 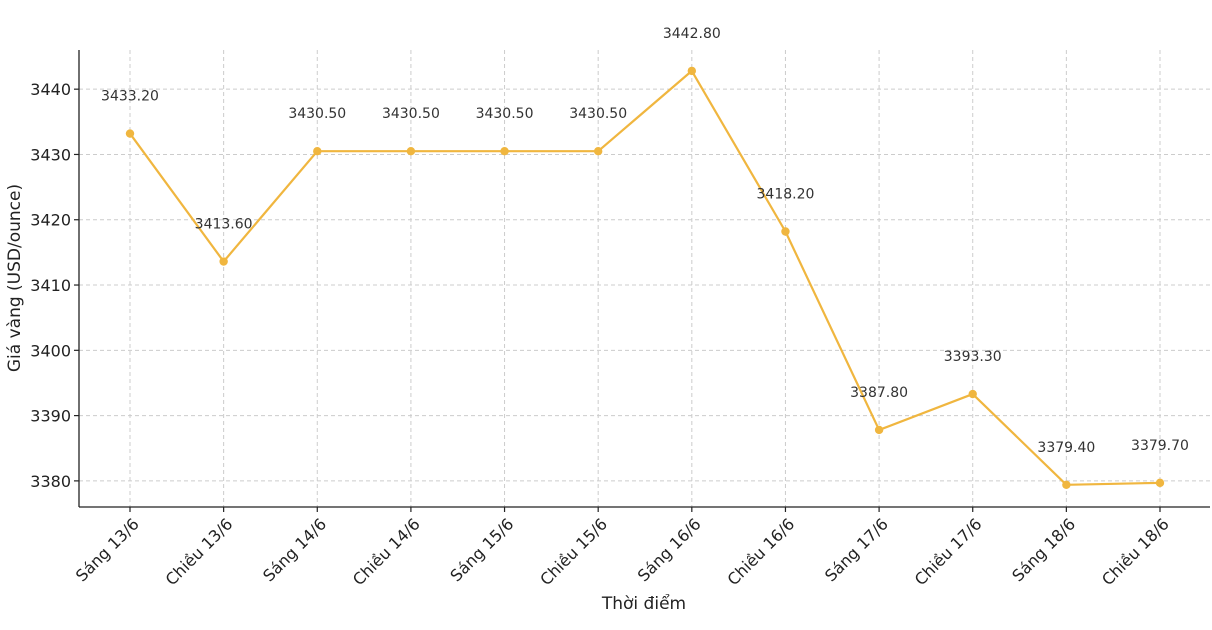 I want to click on data-label: 3387.80, so click(x=879, y=393).